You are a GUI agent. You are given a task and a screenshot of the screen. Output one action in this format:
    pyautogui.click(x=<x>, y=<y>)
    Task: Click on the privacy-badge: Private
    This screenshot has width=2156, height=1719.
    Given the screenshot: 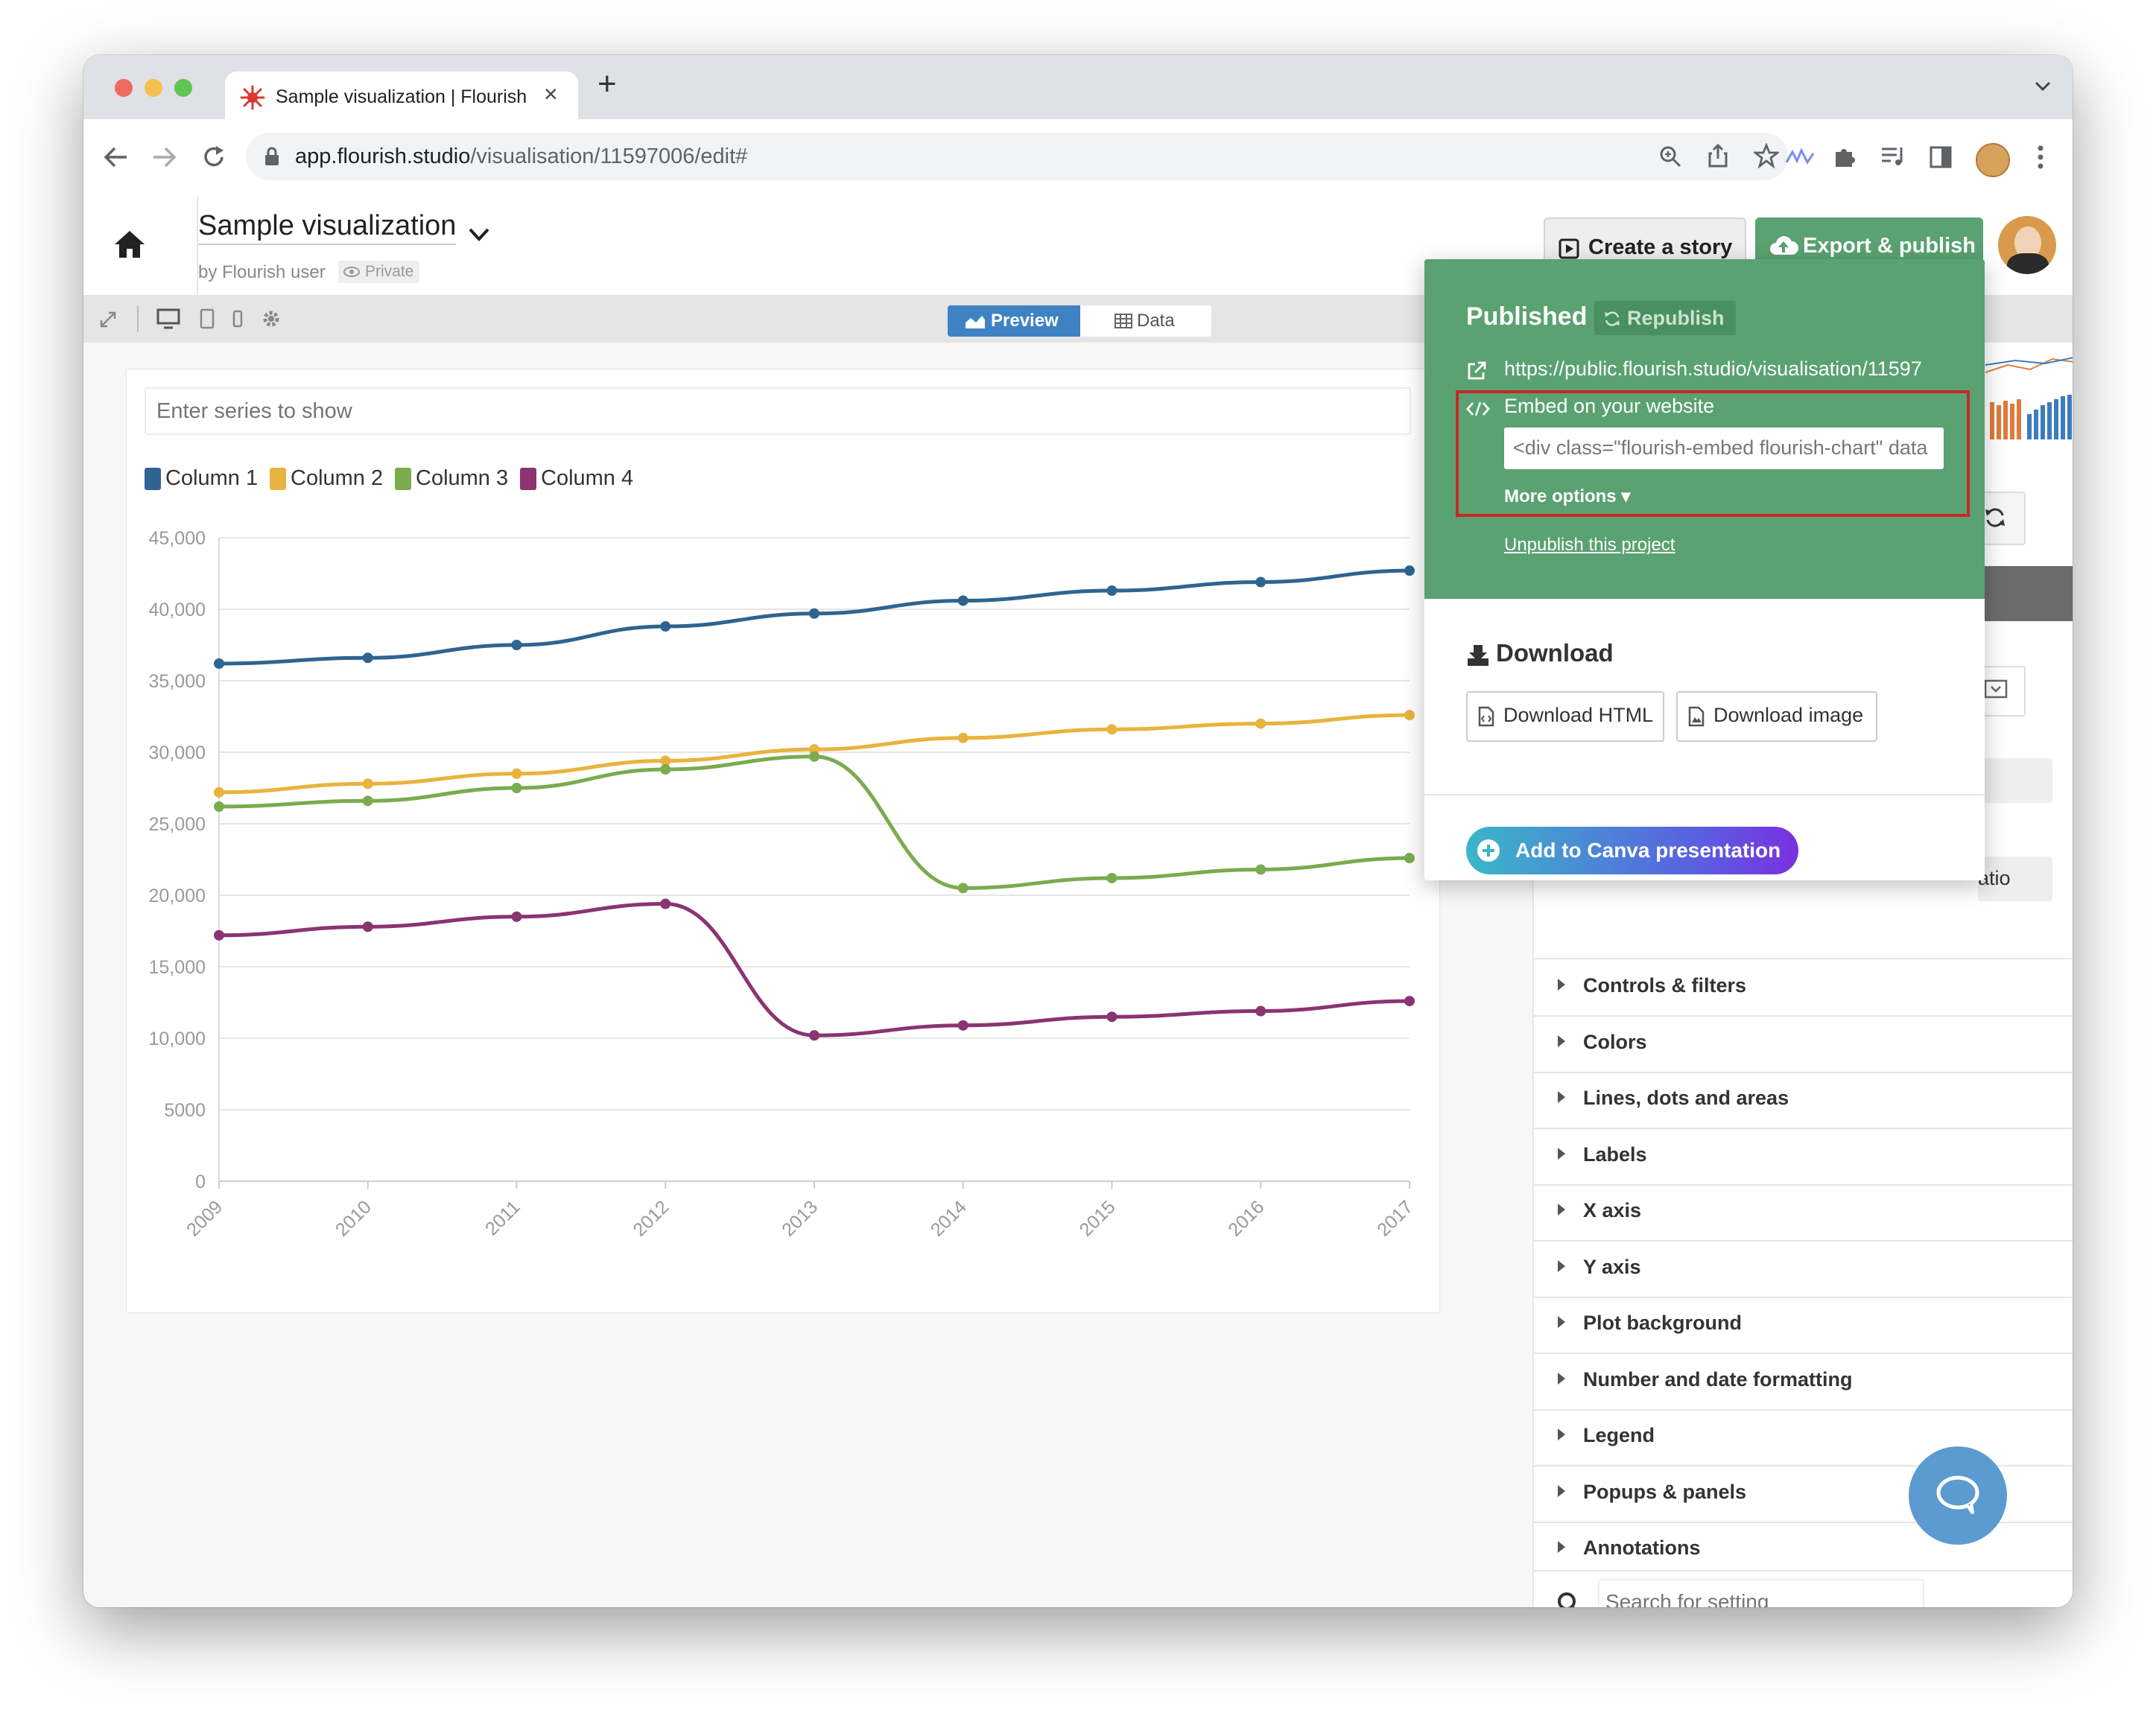 What is the action you would take?
    pyautogui.click(x=379, y=272)
    